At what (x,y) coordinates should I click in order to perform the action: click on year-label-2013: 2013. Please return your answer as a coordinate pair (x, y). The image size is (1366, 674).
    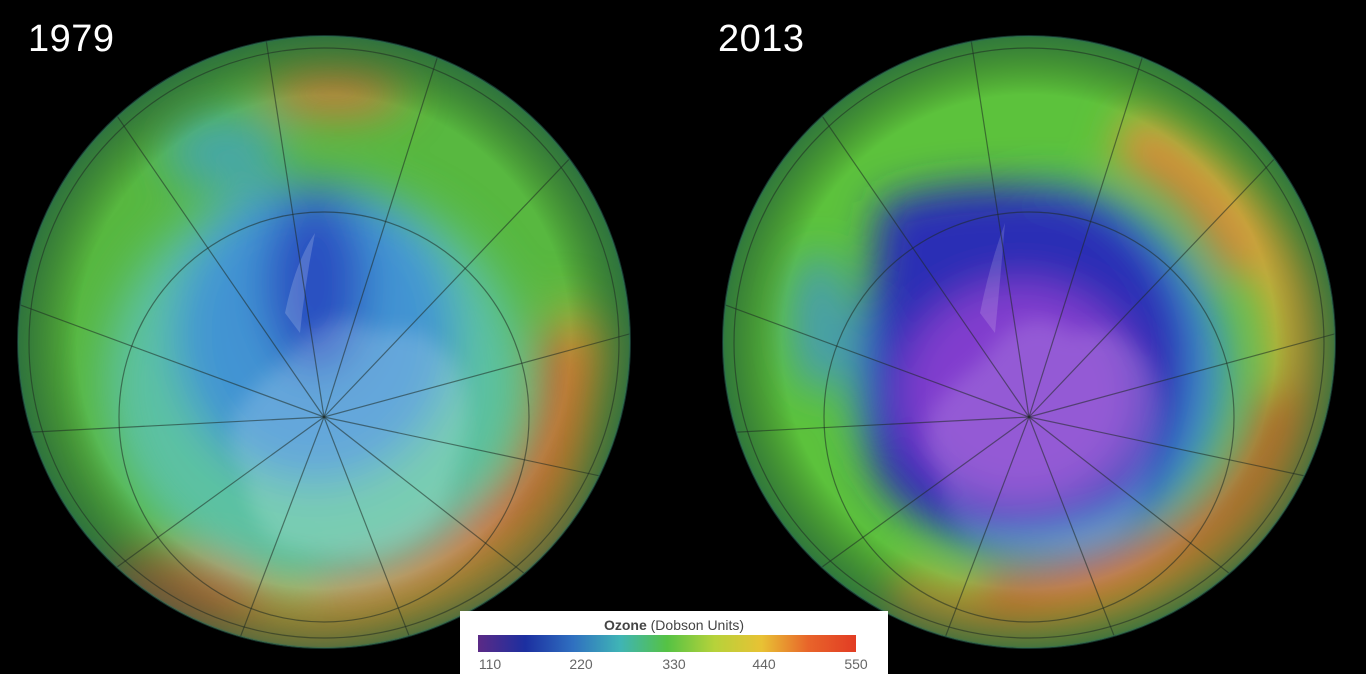
    Looking at the image, I should click on (761, 39).